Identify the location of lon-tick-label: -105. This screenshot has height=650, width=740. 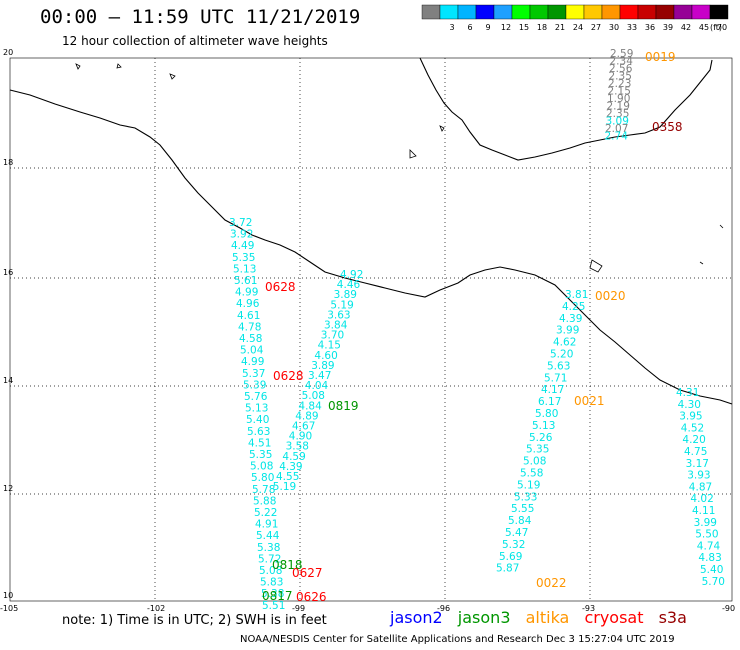
(9, 608).